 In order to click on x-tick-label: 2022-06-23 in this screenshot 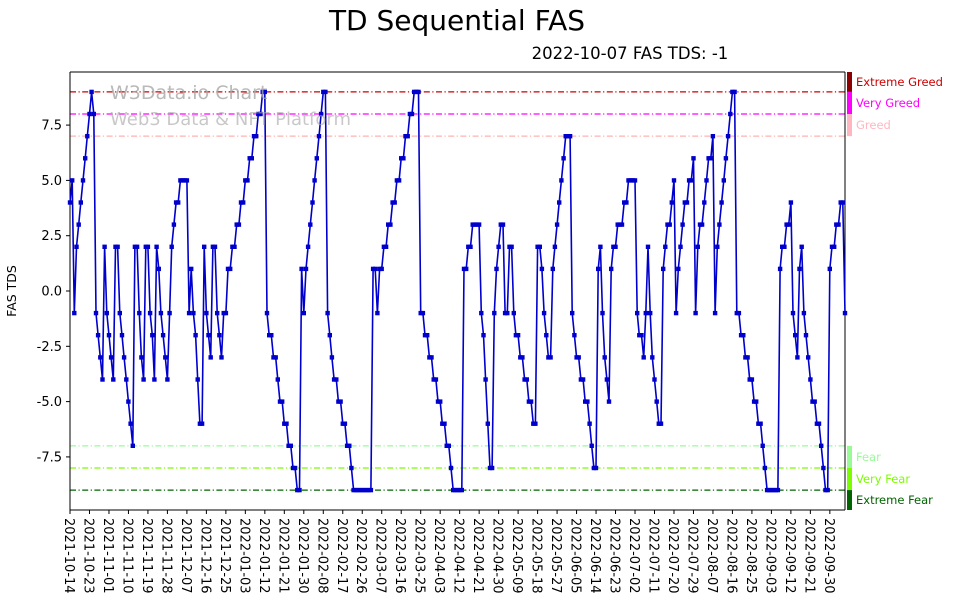, I will do `click(614, 556)`.